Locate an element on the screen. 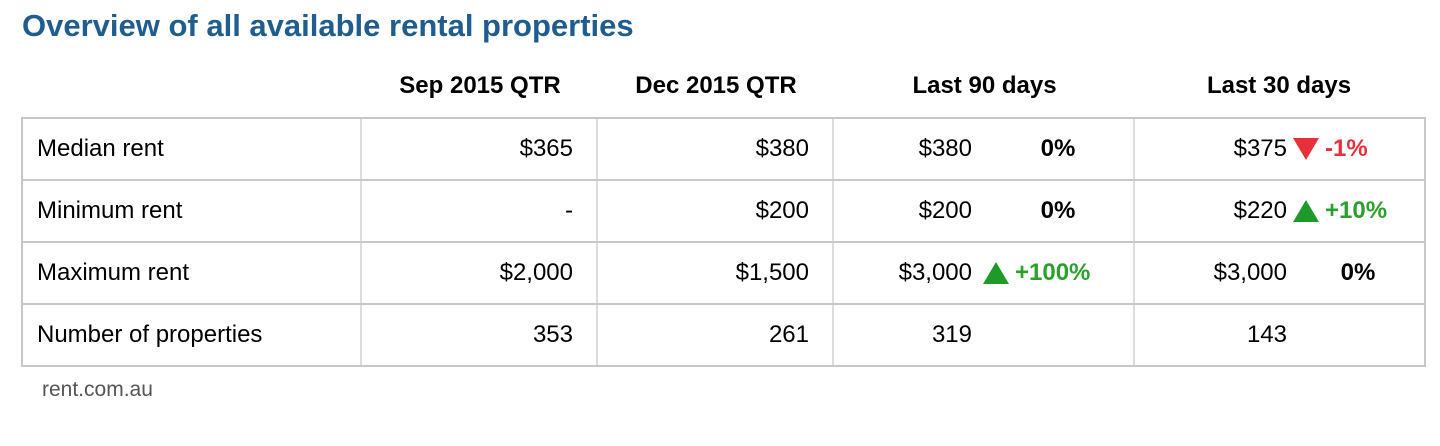  last-30-days-value: $220 is located at coordinates (1260, 210).